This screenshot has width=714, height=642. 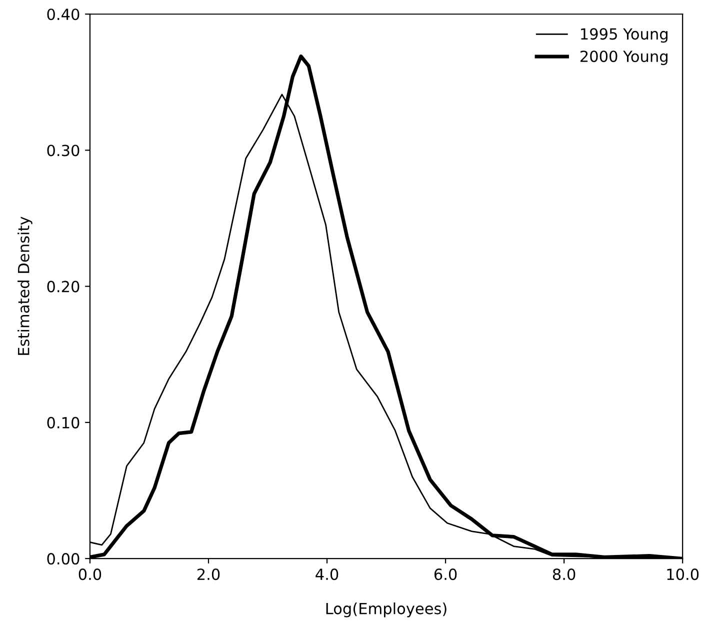 I want to click on legend-label: 2000 Young, so click(x=624, y=58).